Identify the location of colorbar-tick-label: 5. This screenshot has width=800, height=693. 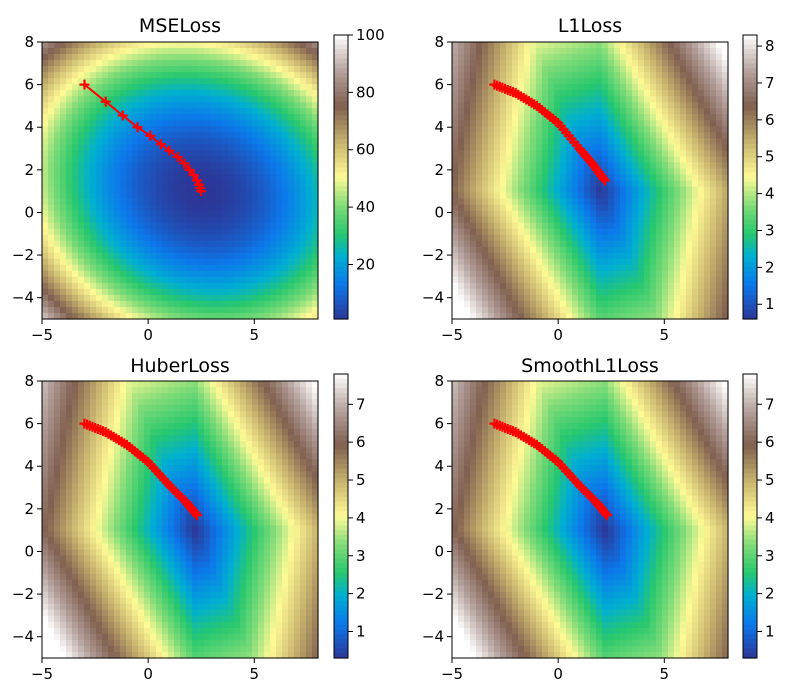
(770, 157).